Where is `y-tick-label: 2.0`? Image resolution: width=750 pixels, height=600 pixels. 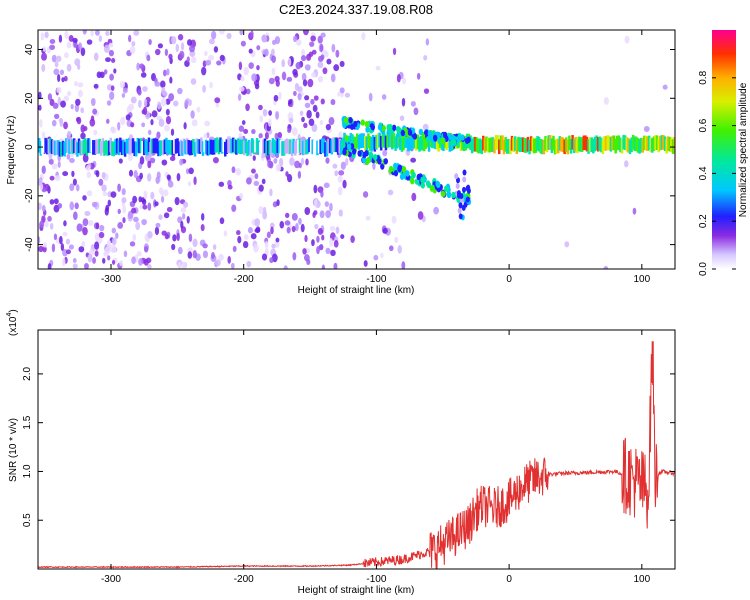 y-tick-label: 2.0 is located at coordinates (27, 374).